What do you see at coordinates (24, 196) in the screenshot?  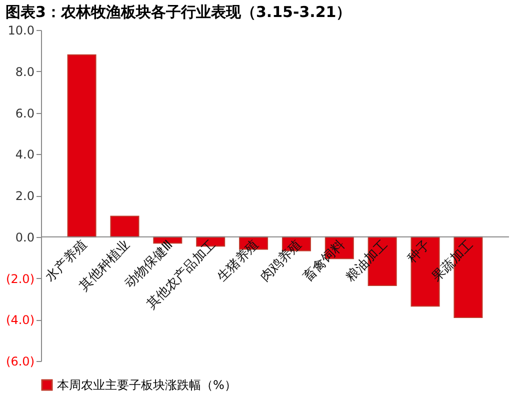 I see `y-tick-label: 2.0` at bounding box center [24, 196].